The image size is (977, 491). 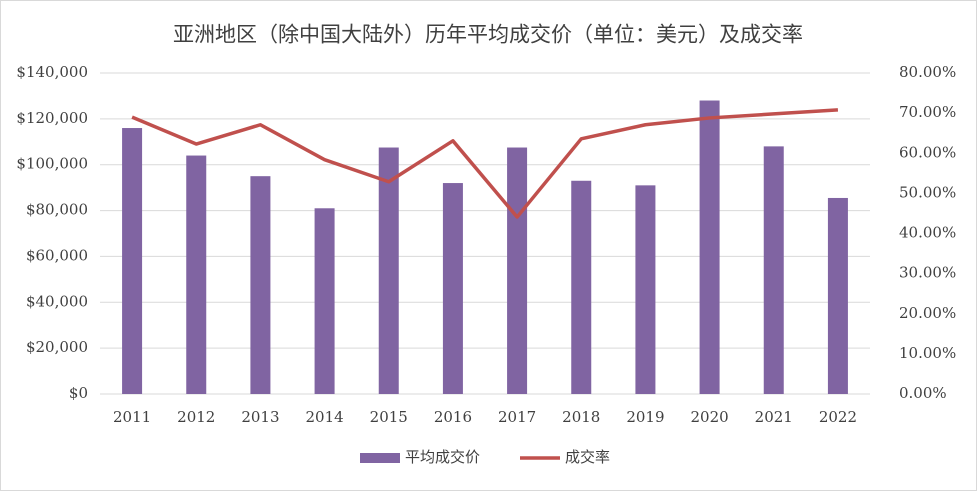 What do you see at coordinates (927, 233) in the screenshot?
I see `y2-tick-label: 40.00%` at bounding box center [927, 233].